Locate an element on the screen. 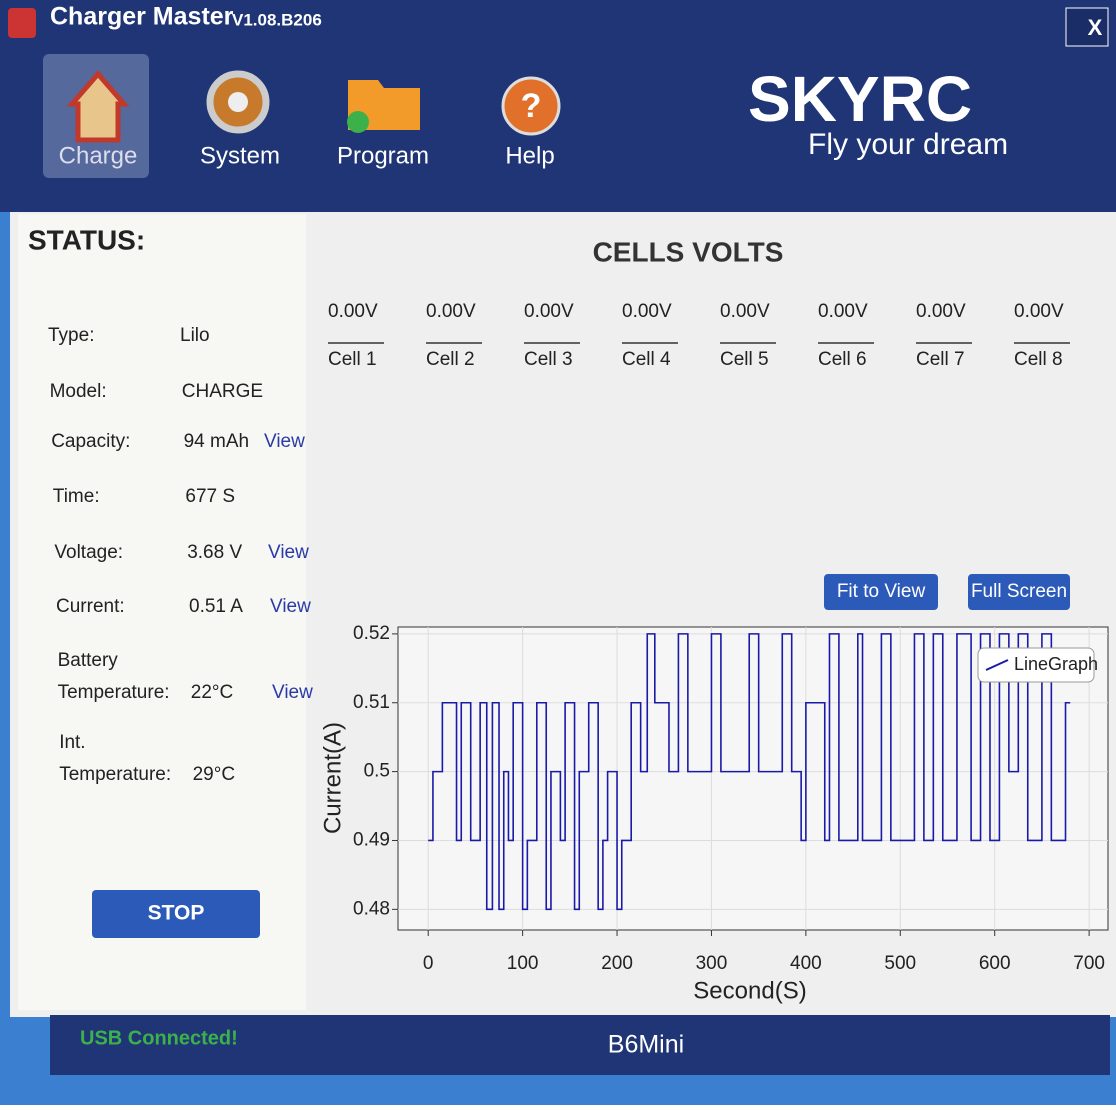  status-value: 22°C is located at coordinates (212, 692).